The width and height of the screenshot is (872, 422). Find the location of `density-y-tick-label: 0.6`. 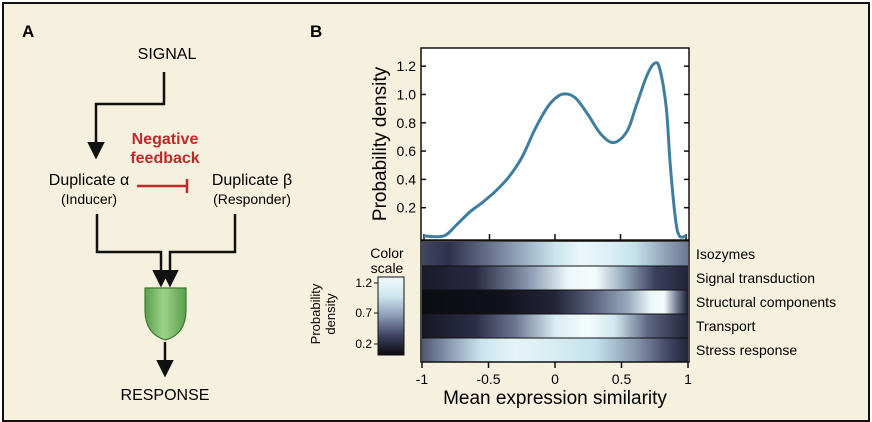

density-y-tick-label: 0.6 is located at coordinates (407, 151).